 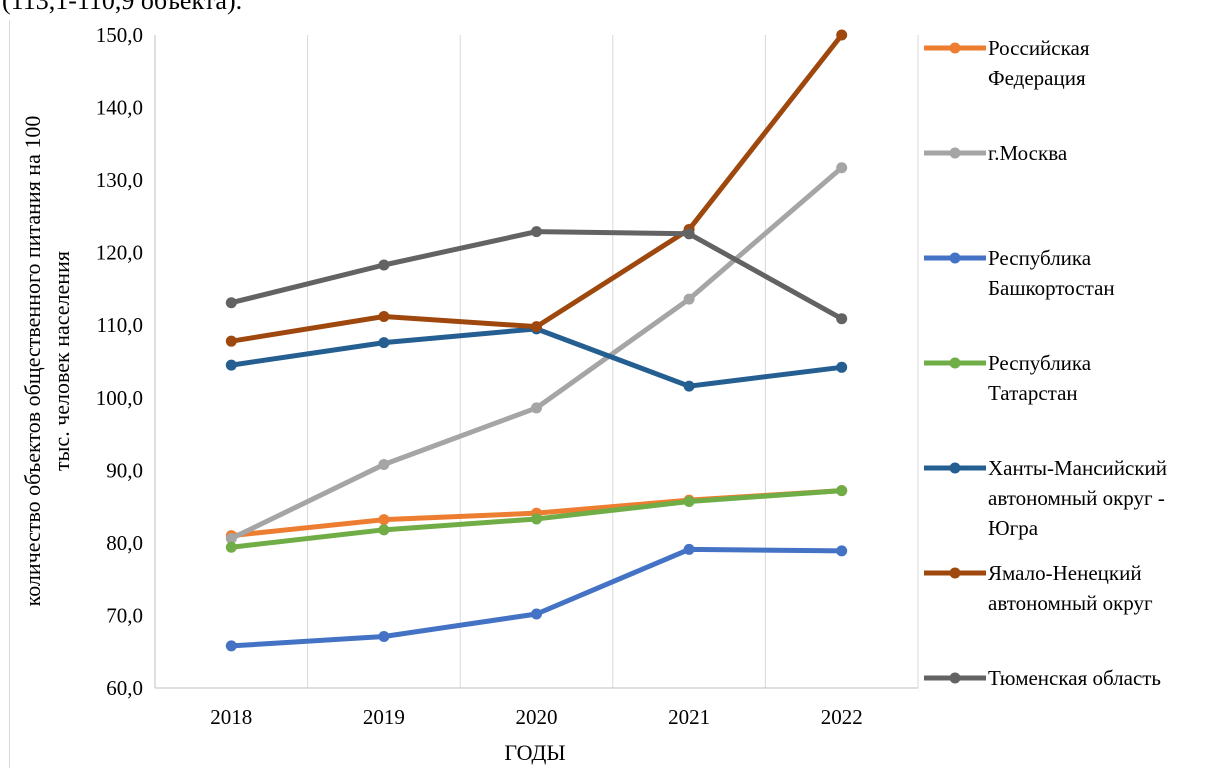 I want to click on legend-entry: г.Москва, so click(x=996, y=153).